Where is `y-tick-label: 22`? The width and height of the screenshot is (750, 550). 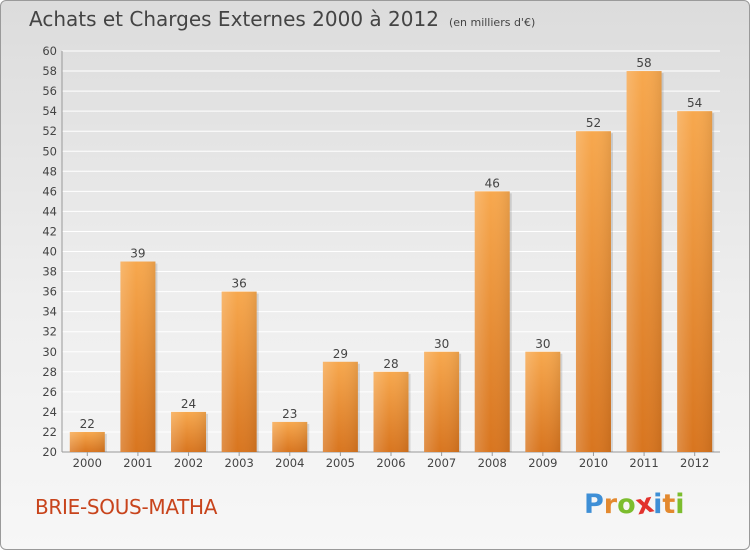
y-tick-label: 22 is located at coordinates (49, 432).